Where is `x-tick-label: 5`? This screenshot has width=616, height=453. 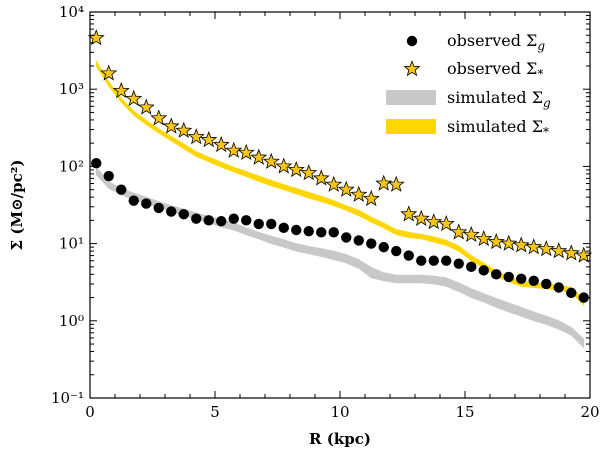
x-tick-label: 5 is located at coordinates (215, 412).